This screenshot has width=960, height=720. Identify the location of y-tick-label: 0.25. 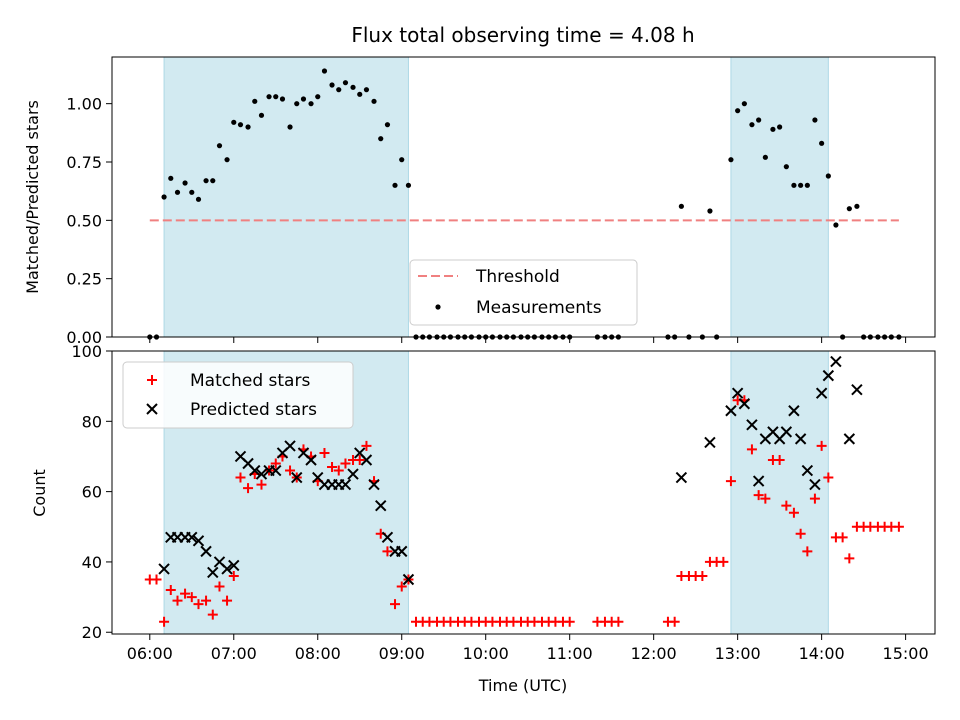
(84, 279).